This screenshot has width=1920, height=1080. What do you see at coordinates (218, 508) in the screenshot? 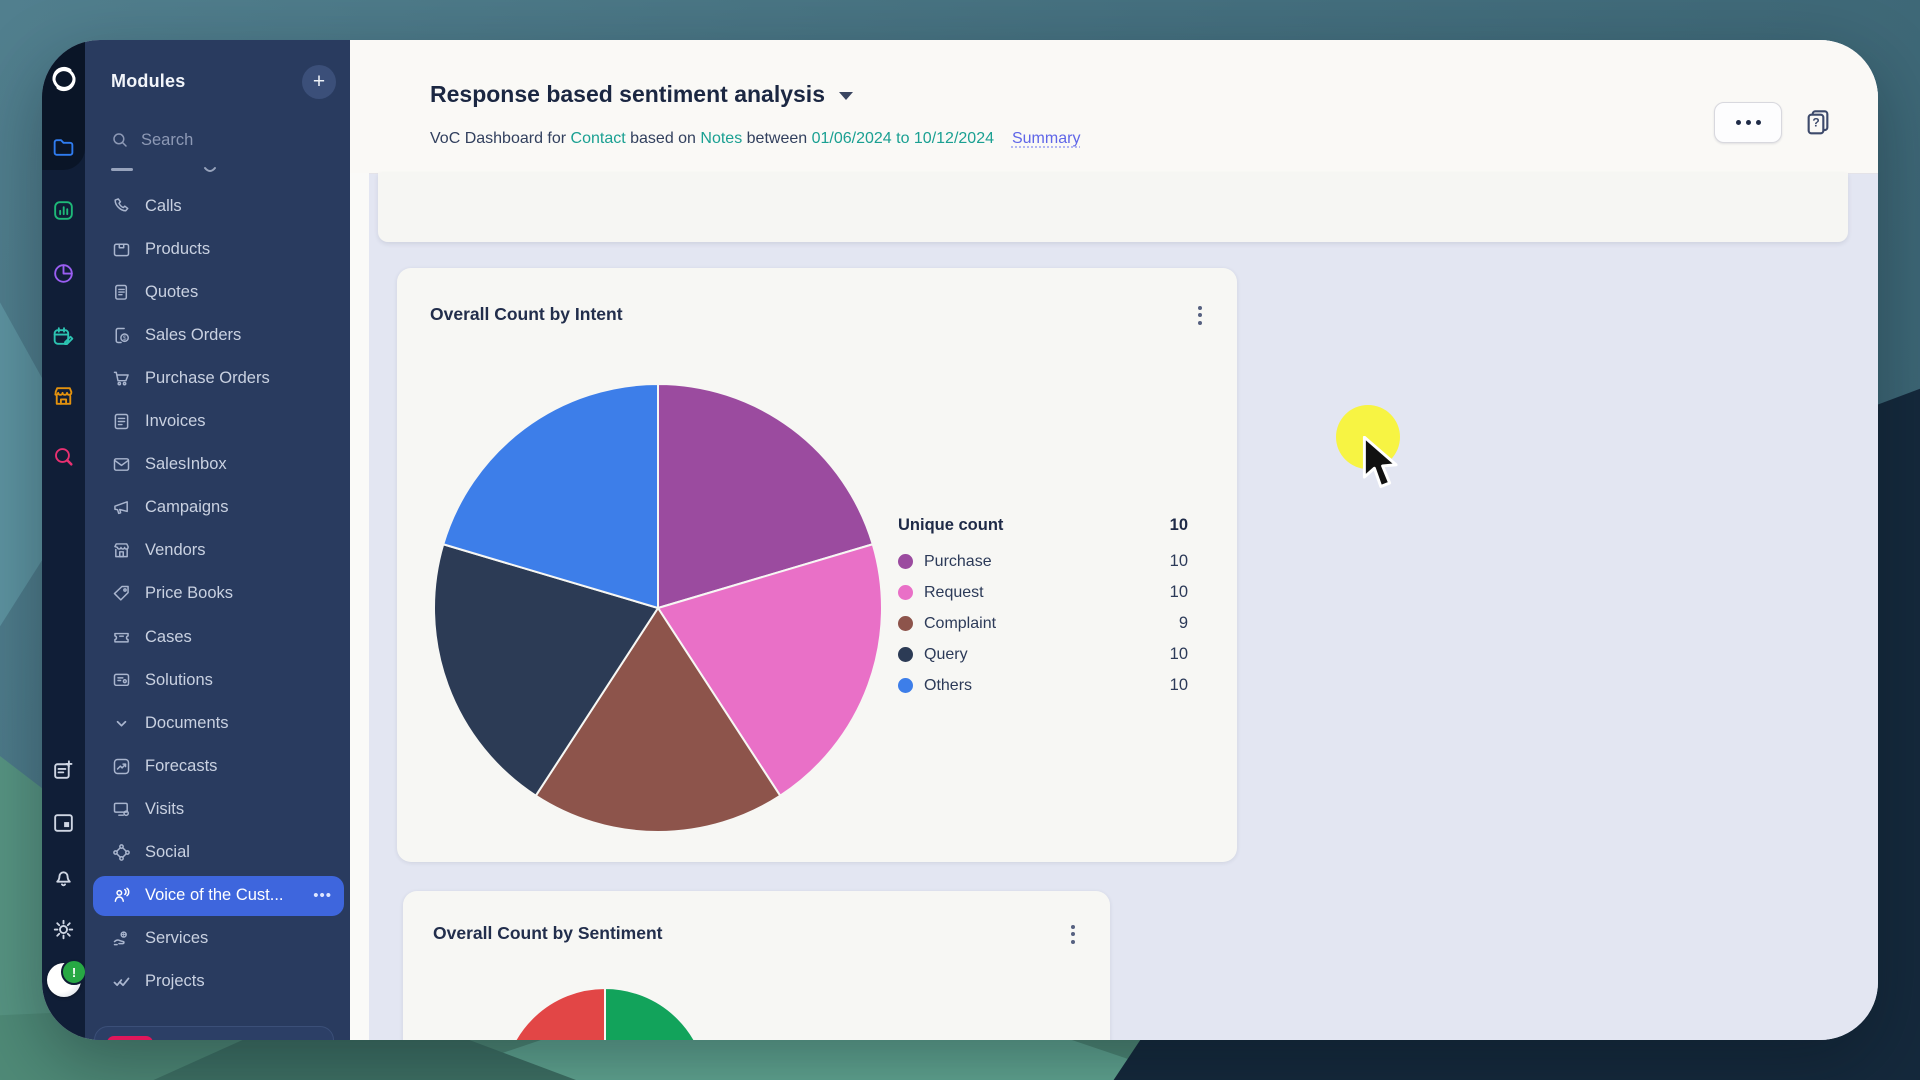
I see `sidebar-item-campaigns: Campaigns` at bounding box center [218, 508].